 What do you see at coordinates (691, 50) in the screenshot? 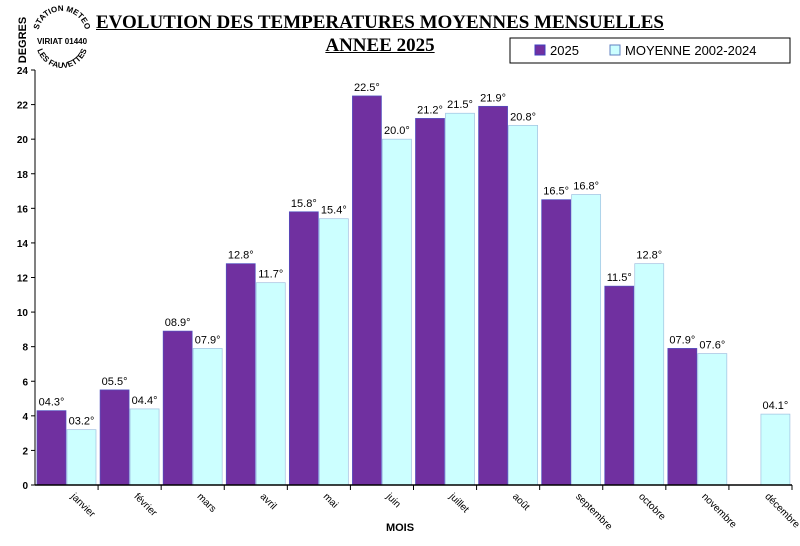
I see `legend-label-moyenne: MOYENNE 2002-2024` at bounding box center [691, 50].